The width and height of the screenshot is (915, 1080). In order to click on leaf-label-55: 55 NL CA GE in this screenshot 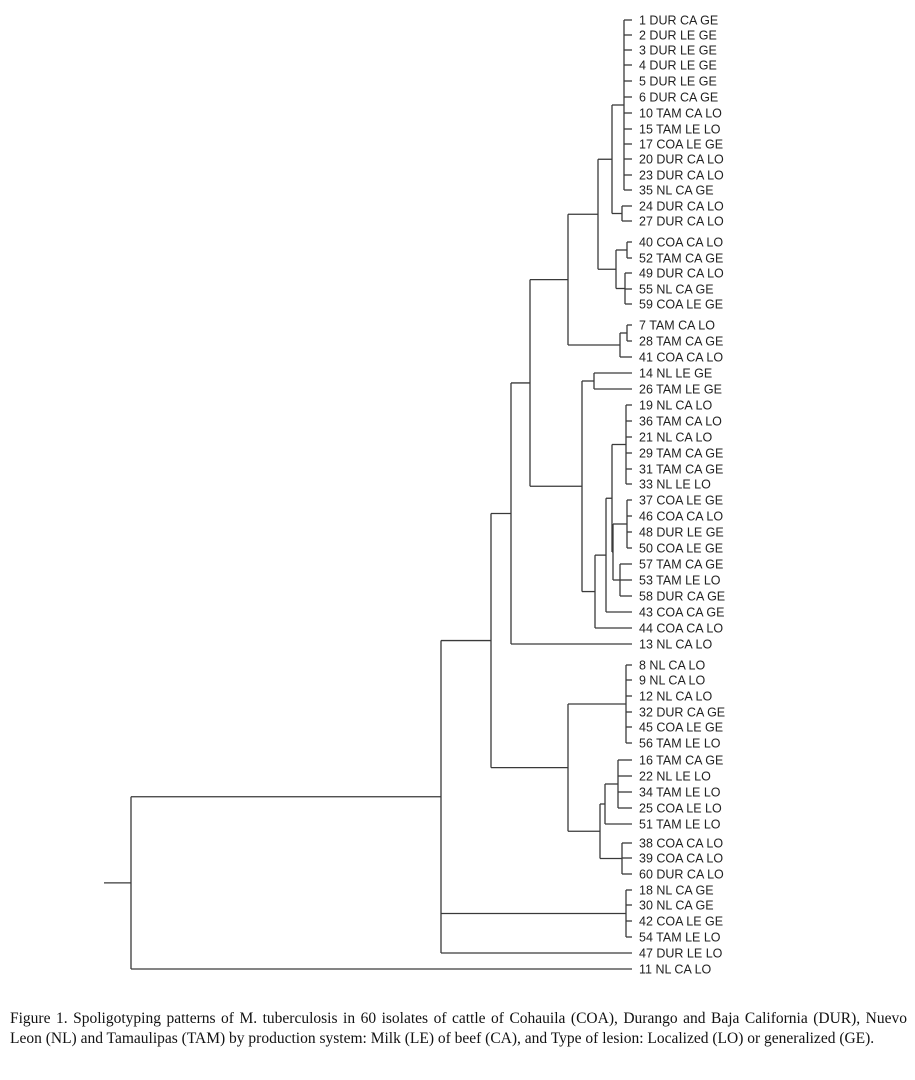, I will do `click(676, 290)`.